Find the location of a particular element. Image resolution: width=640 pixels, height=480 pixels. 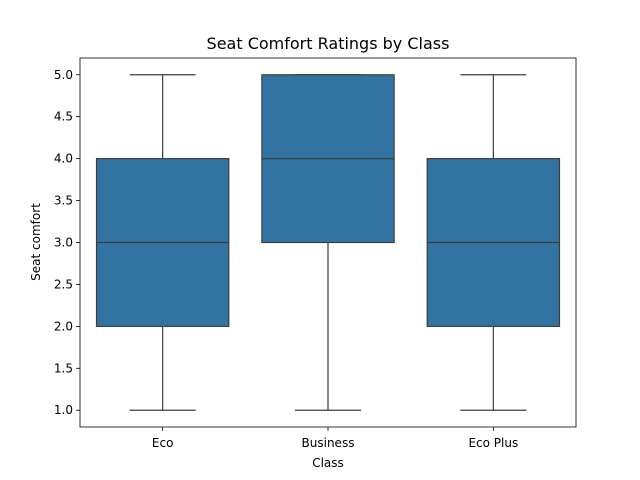

y-tick-label: 3.0 is located at coordinates (63, 243).